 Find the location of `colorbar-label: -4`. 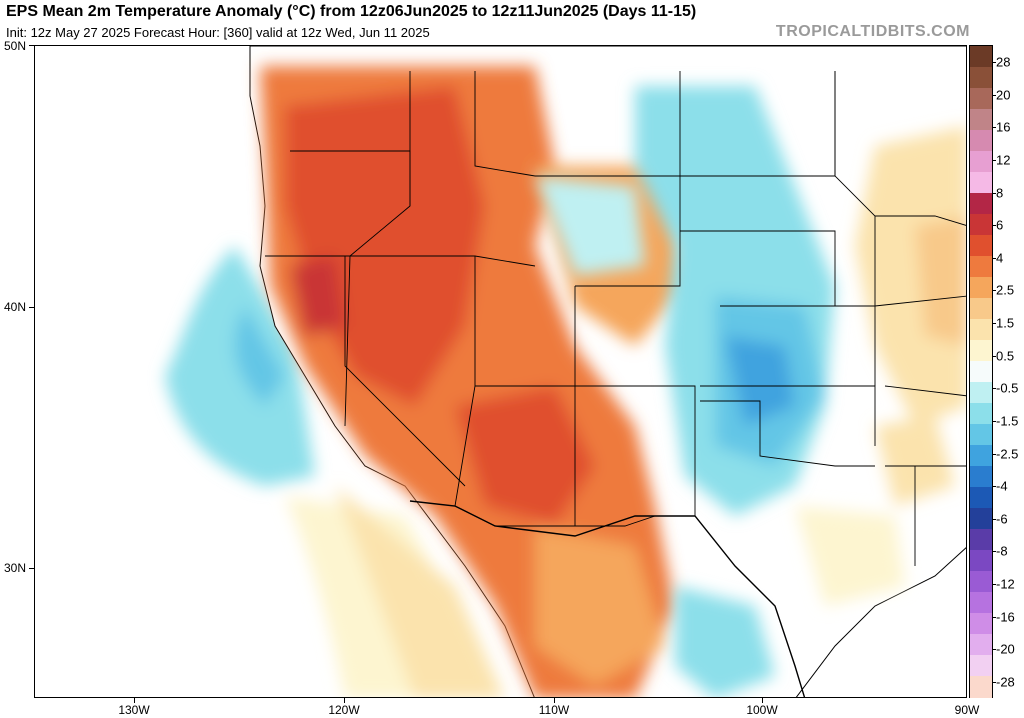

colorbar-label: -4 is located at coordinates (1002, 486).